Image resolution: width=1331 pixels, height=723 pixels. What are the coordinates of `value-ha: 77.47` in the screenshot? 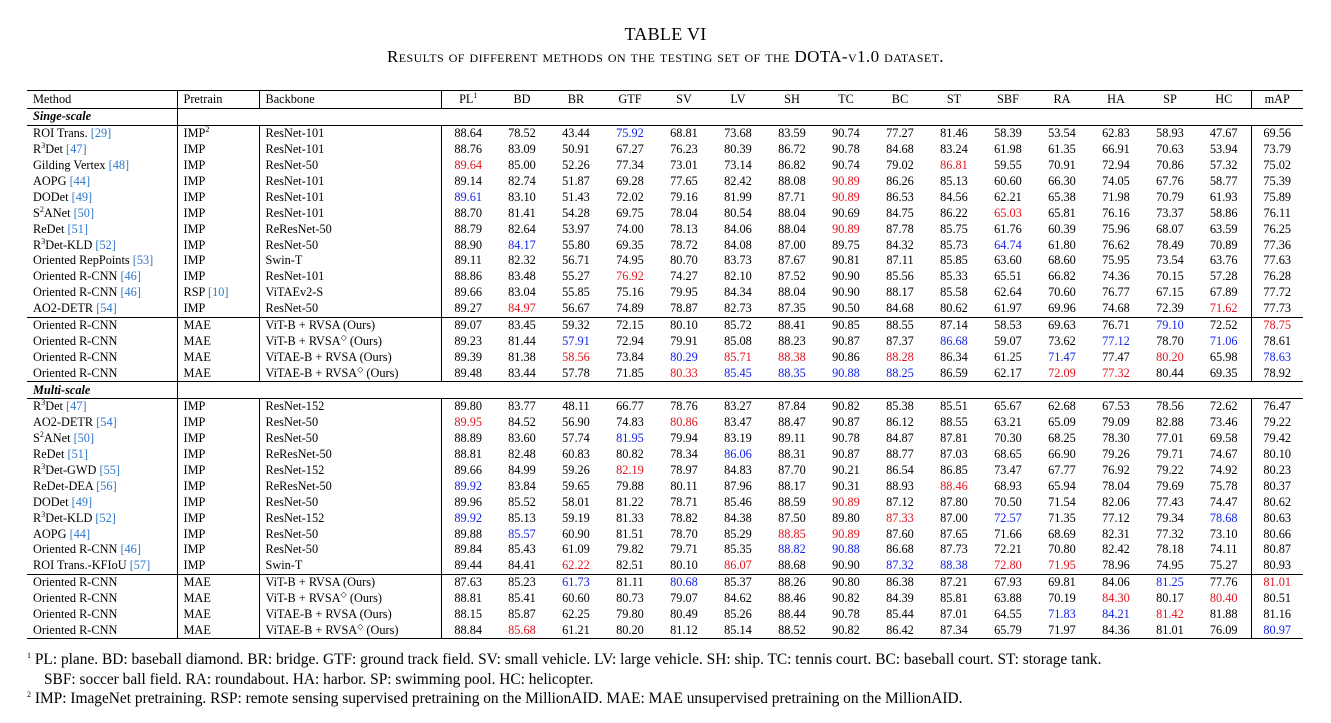 It's located at (1116, 356).